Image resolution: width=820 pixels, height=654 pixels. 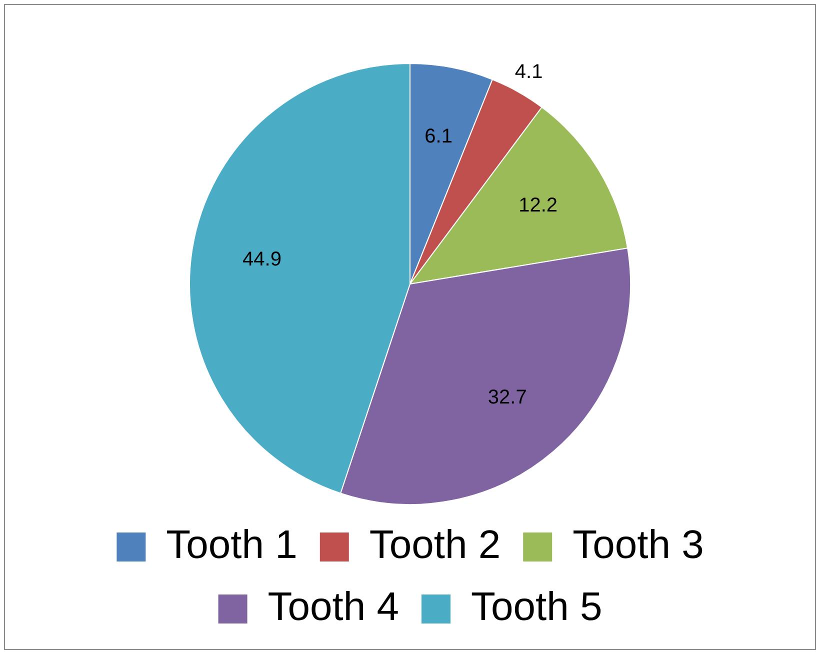 I want to click on data-label: 32.7, so click(x=507, y=397).